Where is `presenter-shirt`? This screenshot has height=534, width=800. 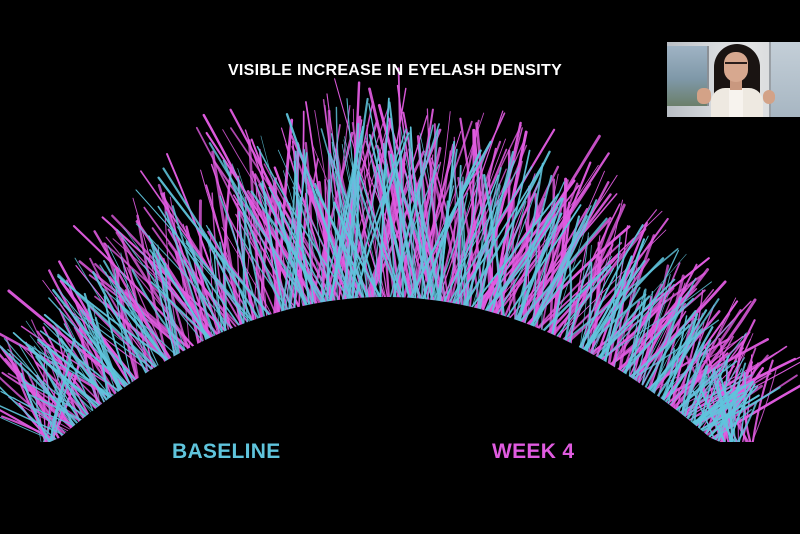
presenter-shirt is located at coordinates (736, 103).